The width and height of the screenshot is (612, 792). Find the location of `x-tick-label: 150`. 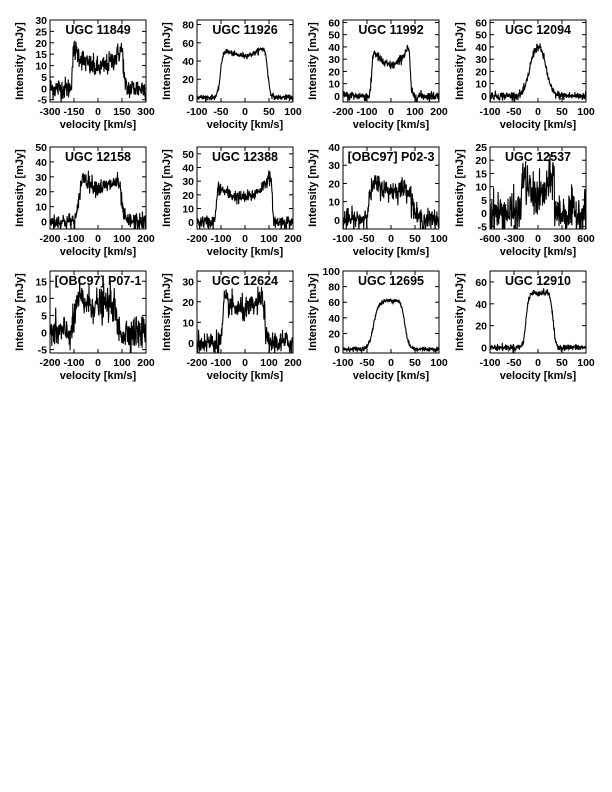

x-tick-label: 150 is located at coordinates (122, 112).